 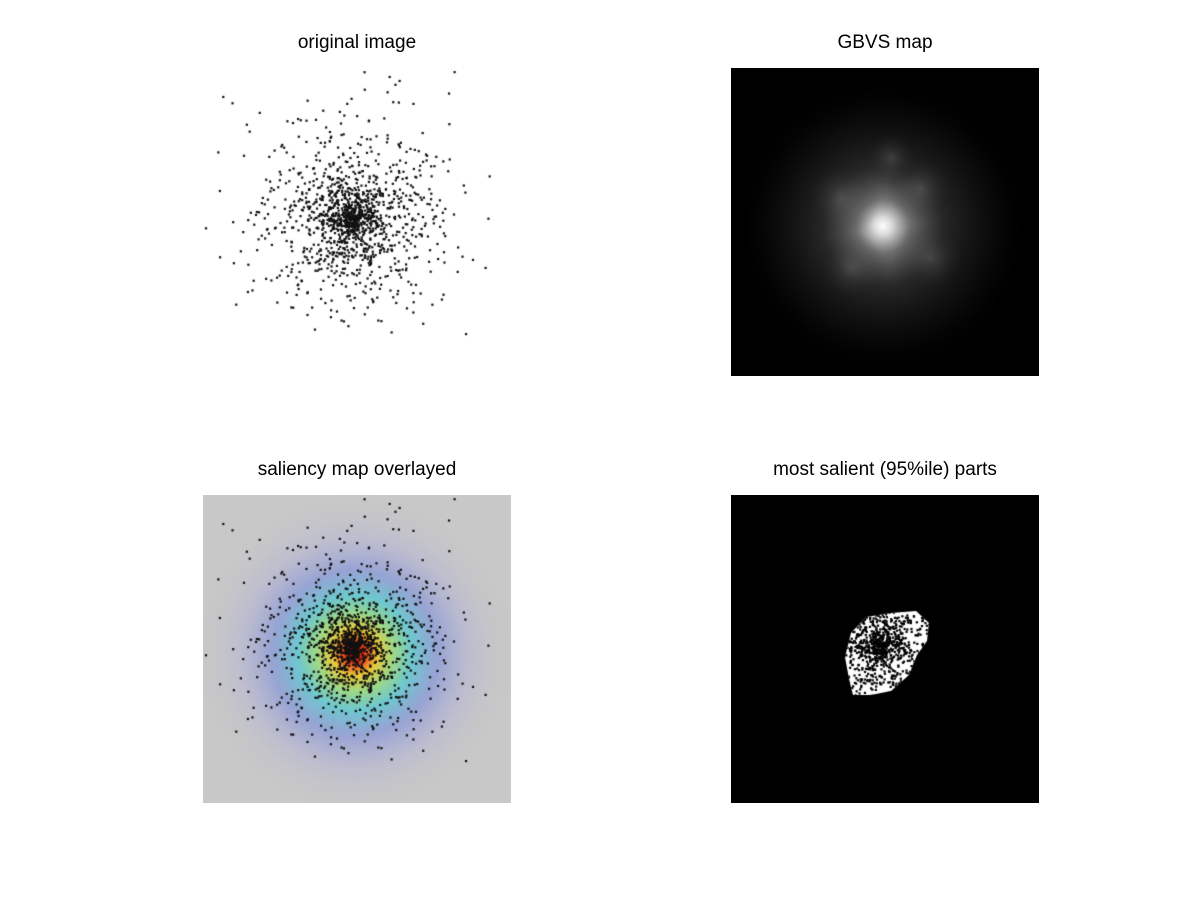 I want to click on panel-title: original image, so click(x=357, y=42).